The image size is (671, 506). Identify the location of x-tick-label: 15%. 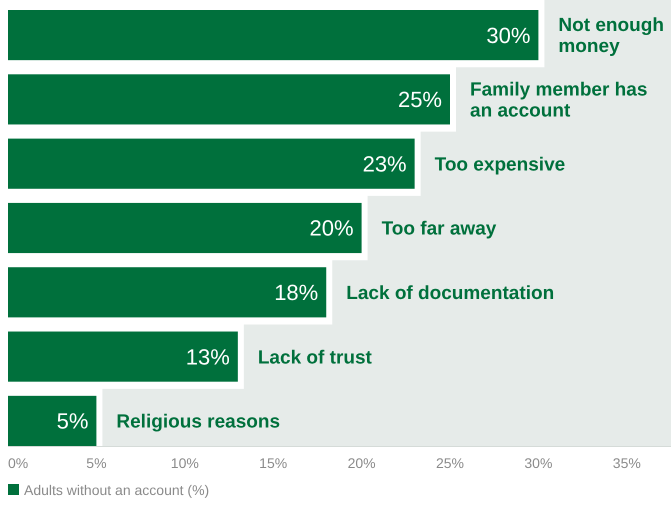
(273, 463).